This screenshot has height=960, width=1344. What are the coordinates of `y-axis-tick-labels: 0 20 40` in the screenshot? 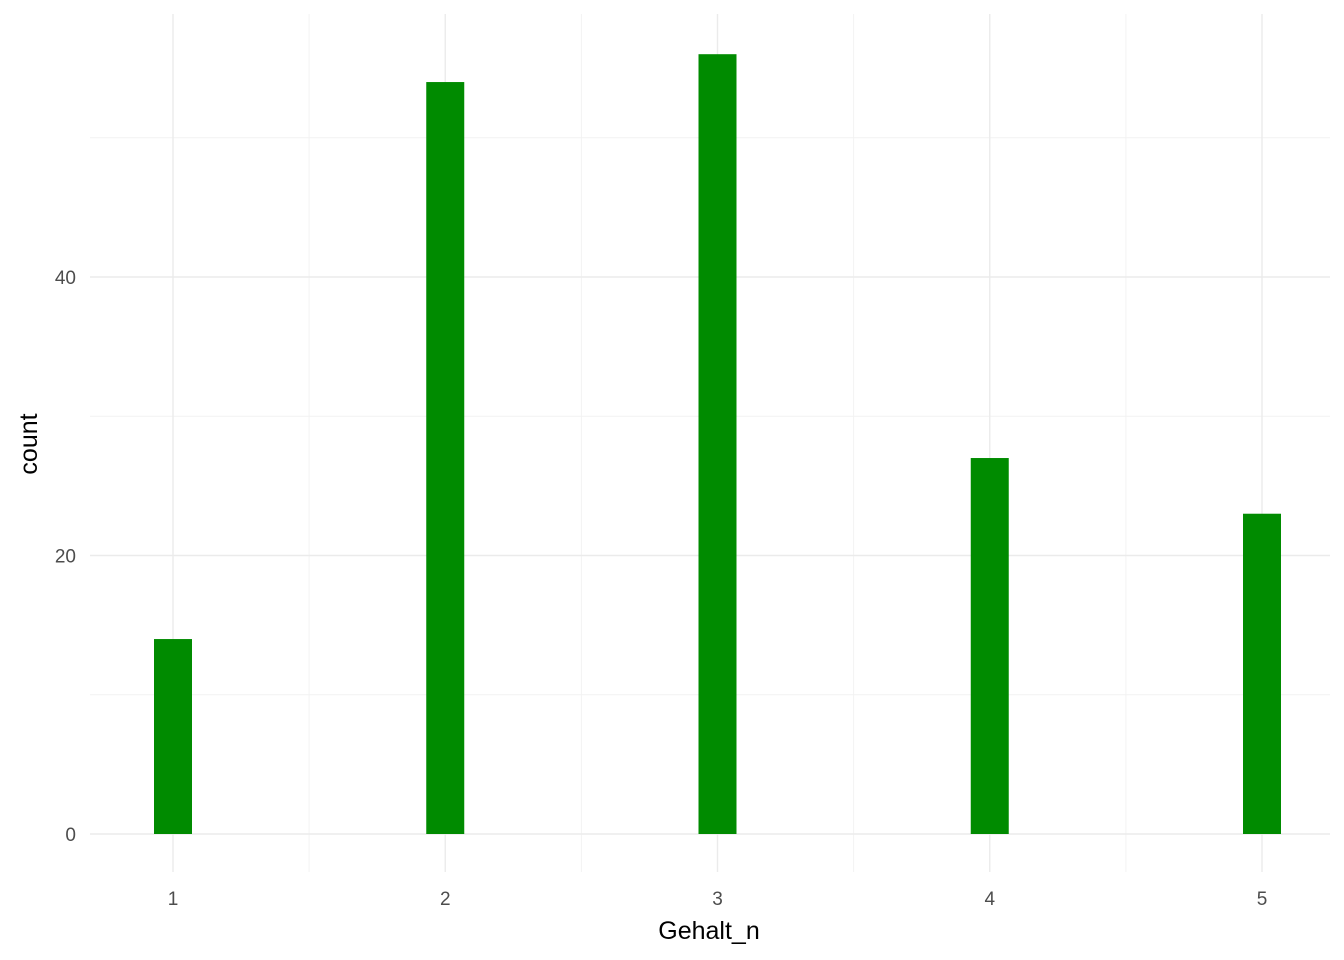 It's located at (65, 557).